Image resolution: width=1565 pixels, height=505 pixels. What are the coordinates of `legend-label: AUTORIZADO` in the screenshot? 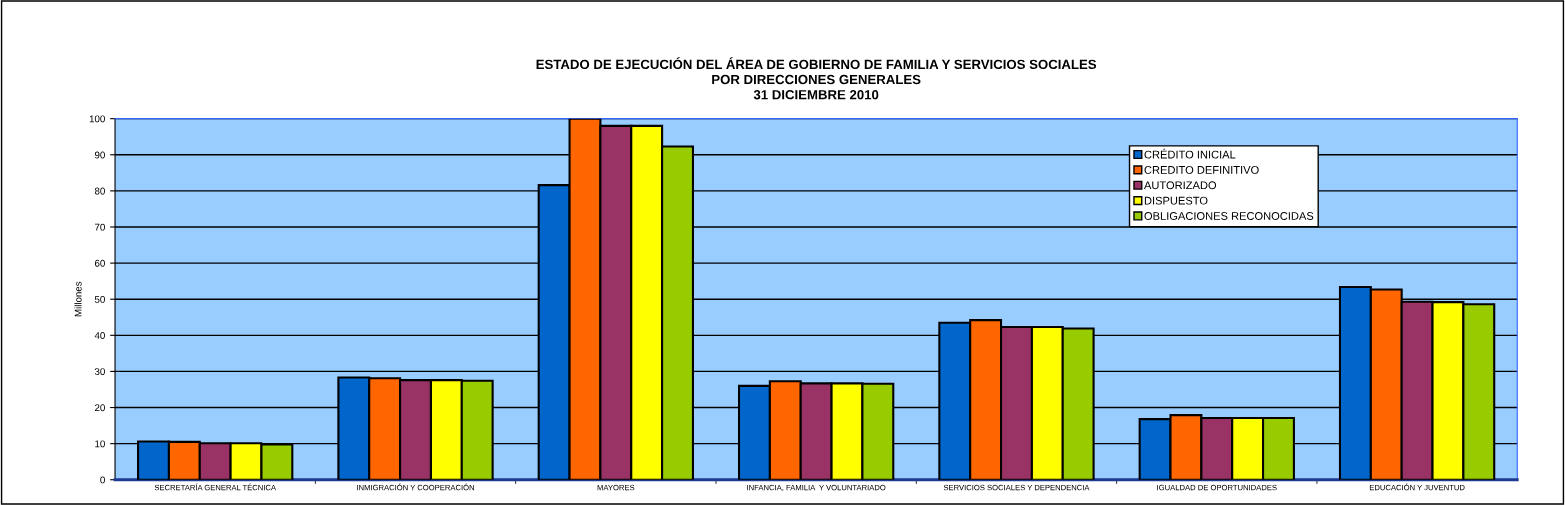 It's located at (1180, 185).